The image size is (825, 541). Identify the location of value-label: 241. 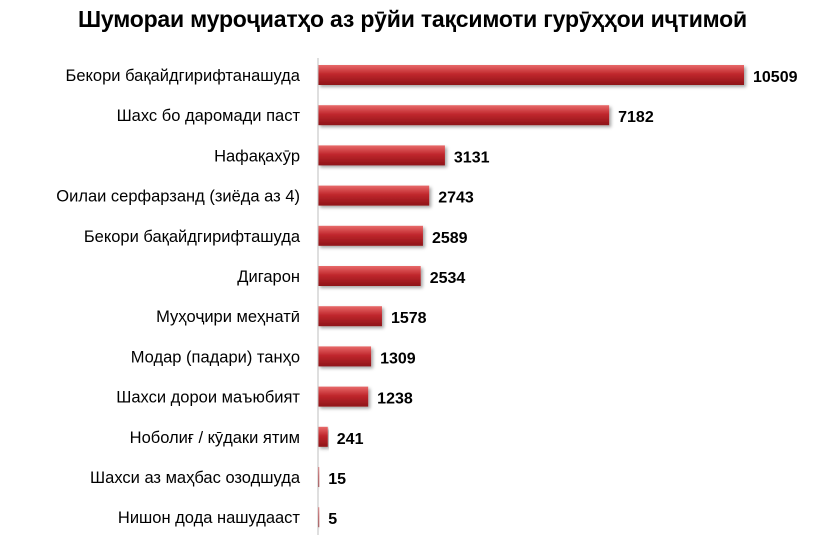
(350, 439).